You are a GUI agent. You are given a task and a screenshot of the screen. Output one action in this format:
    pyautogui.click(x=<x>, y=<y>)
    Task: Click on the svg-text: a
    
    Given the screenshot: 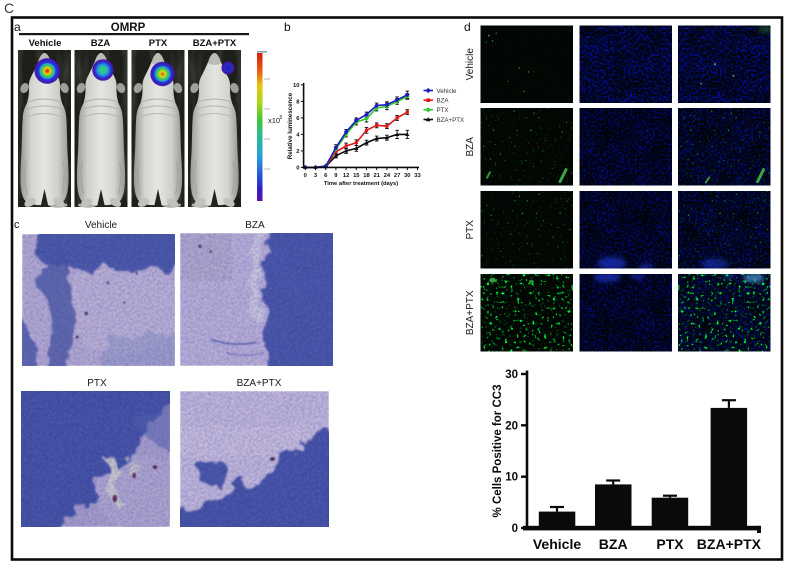 What is the action you would take?
    pyautogui.click(x=17, y=27)
    